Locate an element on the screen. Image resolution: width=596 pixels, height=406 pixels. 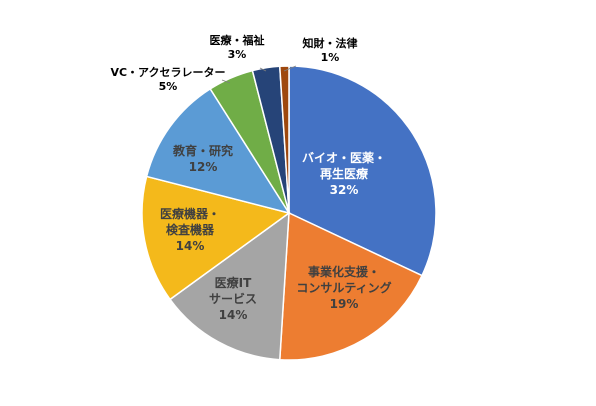
data-label-category: VC・アクセラレーター is located at coordinates (167, 72).